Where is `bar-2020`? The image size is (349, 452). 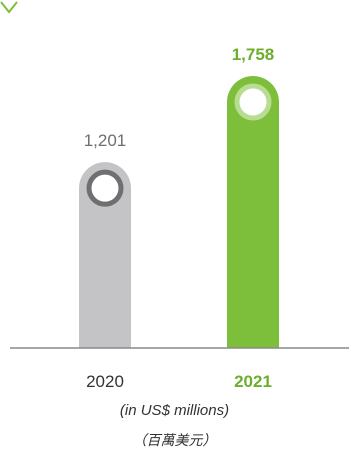 bar-2020 is located at coordinates (105, 255).